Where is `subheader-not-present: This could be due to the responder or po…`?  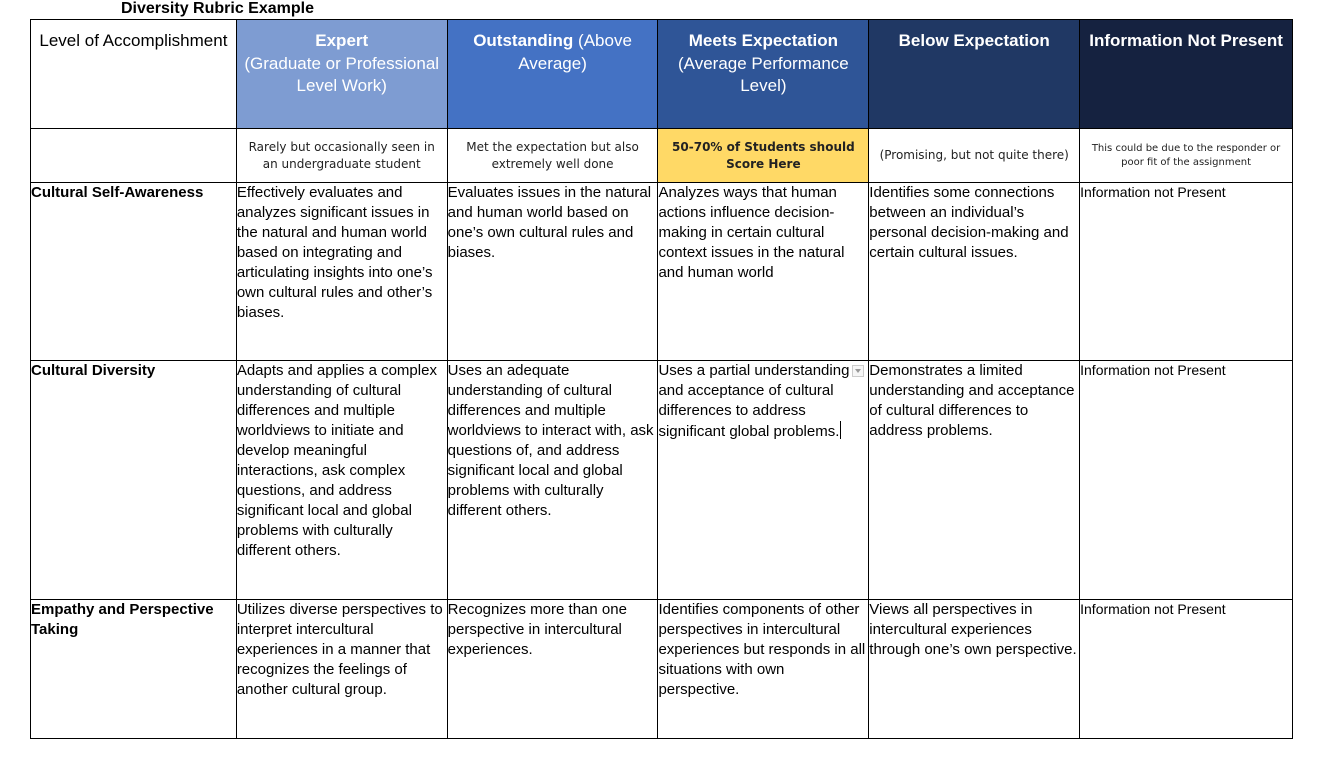 subheader-not-present: This could be due to the responder or po… is located at coordinates (1186, 155).